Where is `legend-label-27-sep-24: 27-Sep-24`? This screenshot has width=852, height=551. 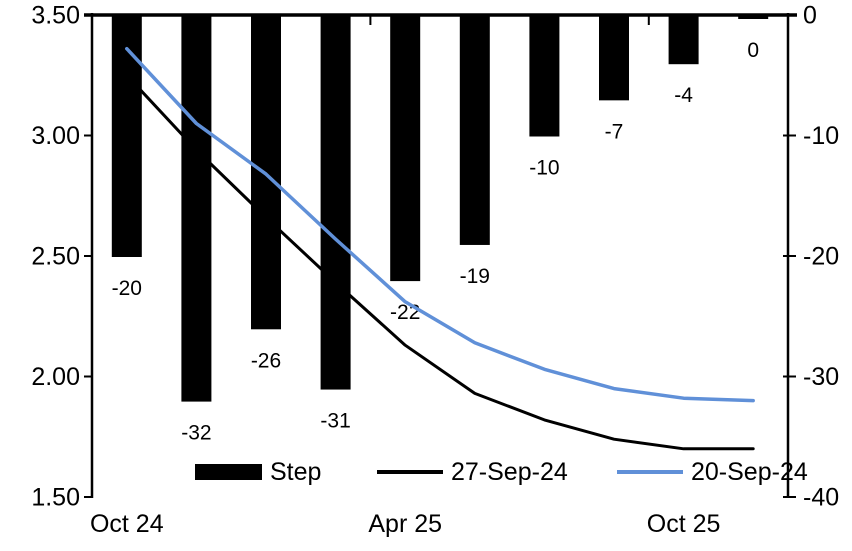 legend-label-27-sep-24: 27-Sep-24 is located at coordinates (509, 472).